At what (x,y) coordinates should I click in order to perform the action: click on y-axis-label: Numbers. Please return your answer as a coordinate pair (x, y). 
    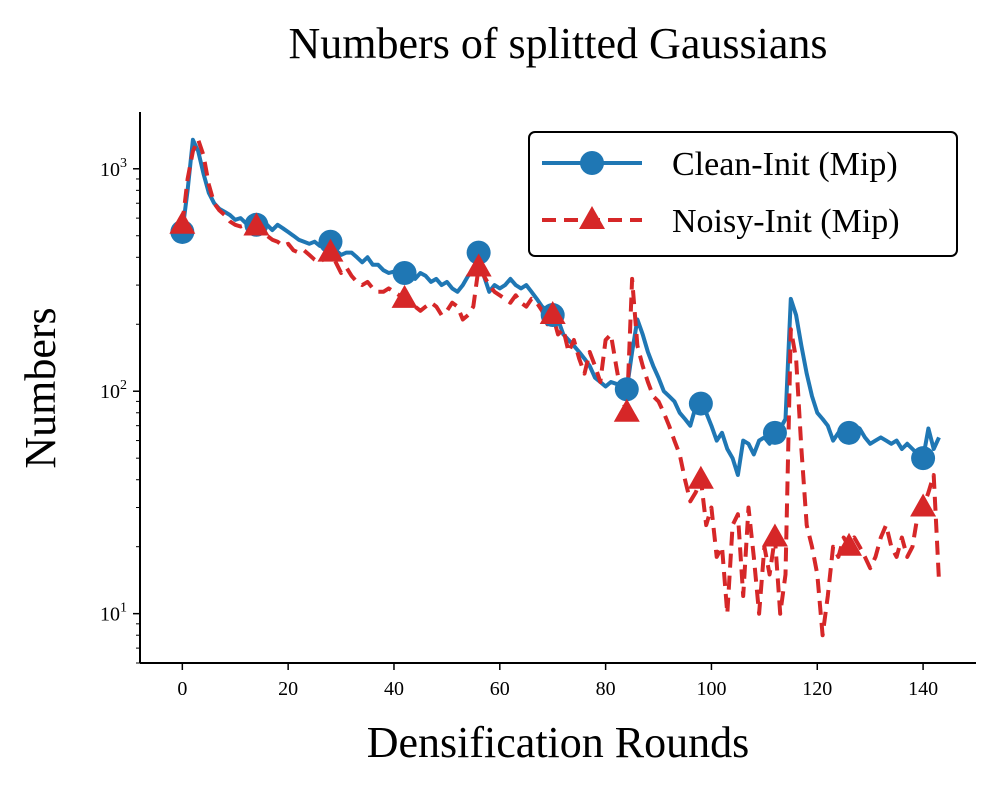
    Looking at the image, I should click on (40, 387).